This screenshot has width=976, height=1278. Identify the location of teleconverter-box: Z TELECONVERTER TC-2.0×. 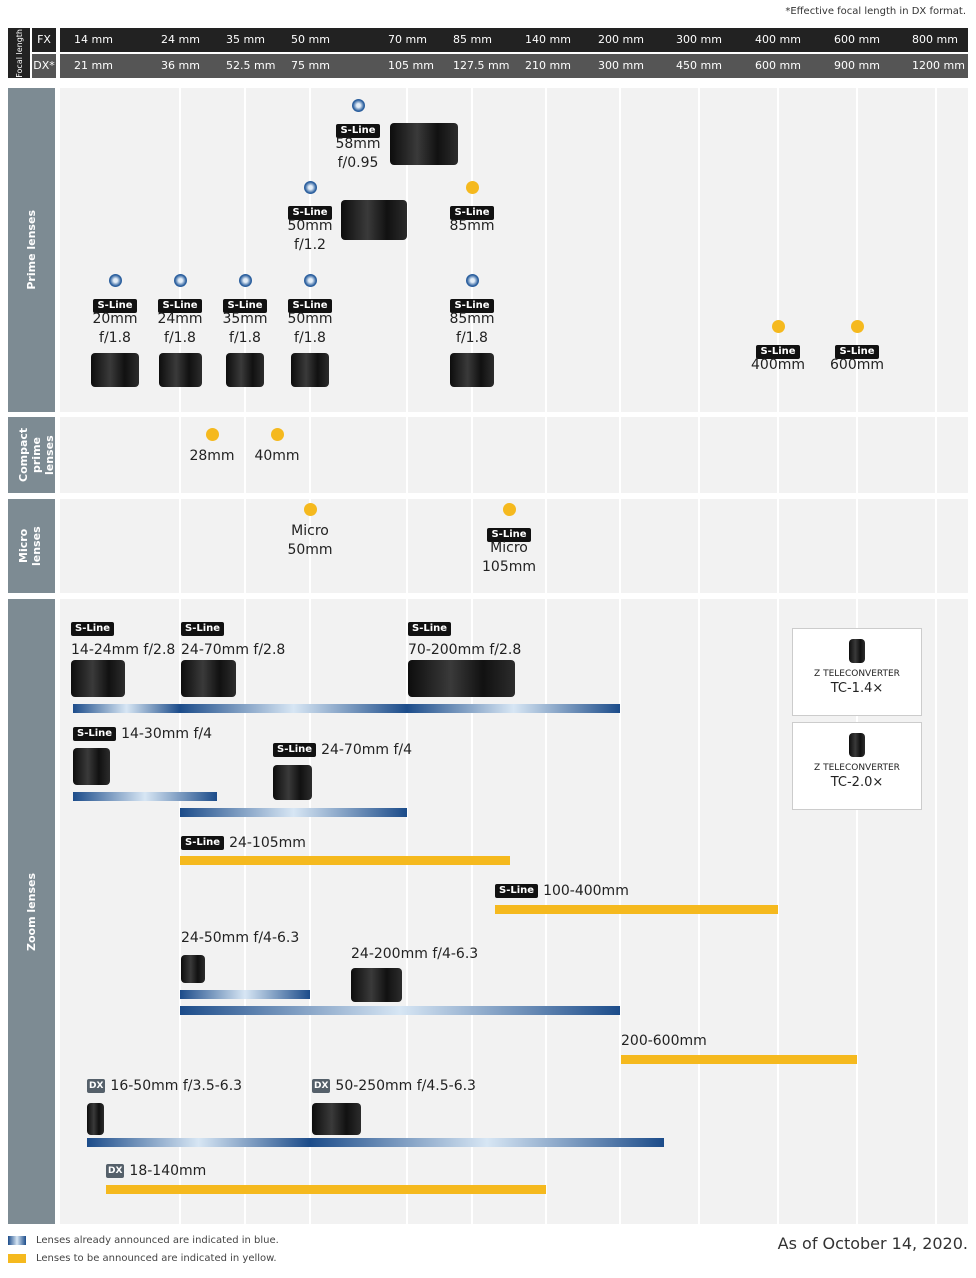
(857, 766).